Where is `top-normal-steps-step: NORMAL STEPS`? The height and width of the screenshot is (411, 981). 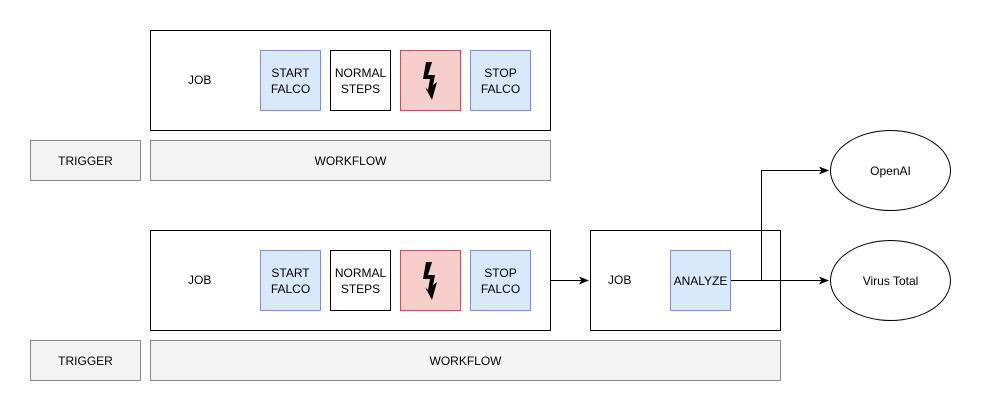
top-normal-steps-step: NORMAL STEPS is located at coordinates (360, 80).